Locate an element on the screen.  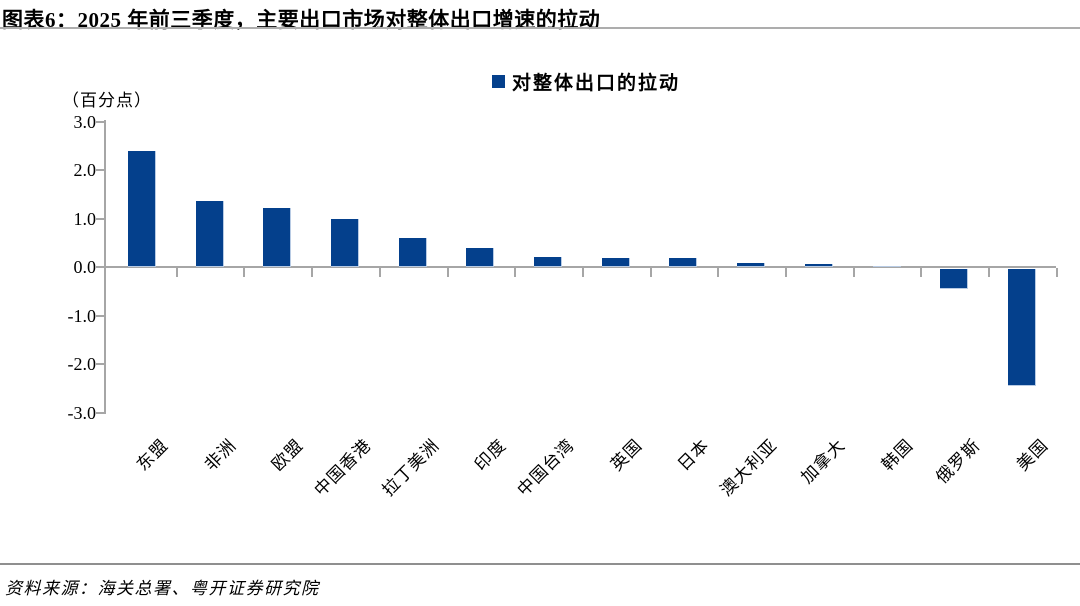
x-category-label: 英国 is located at coordinates (626, 455).